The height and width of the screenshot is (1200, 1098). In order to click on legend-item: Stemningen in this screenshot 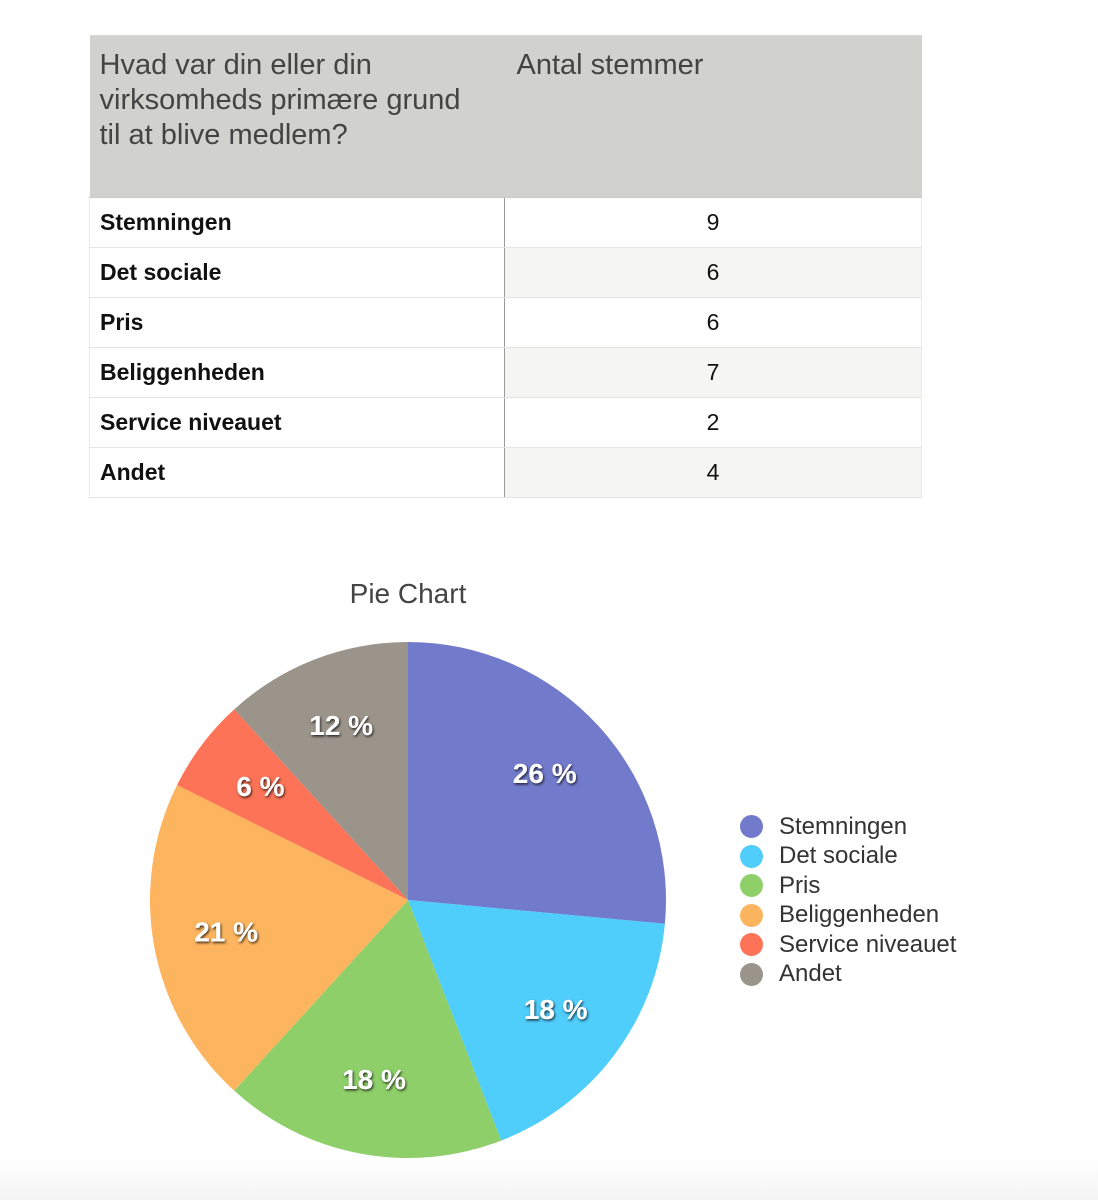, I will do `click(848, 827)`.